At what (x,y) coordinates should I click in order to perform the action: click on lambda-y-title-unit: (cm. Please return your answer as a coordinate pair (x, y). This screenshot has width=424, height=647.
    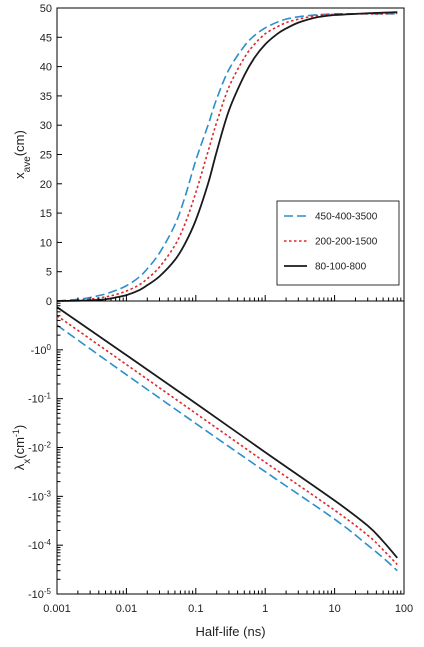
    Looking at the image, I should click on (19, 448).